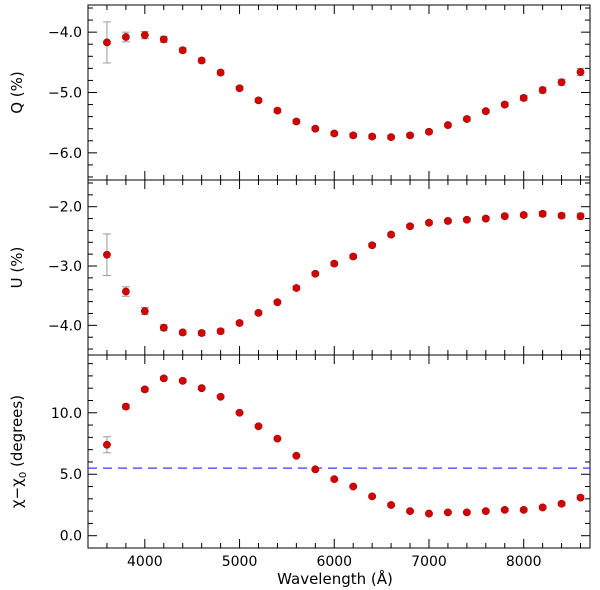 The width and height of the screenshot is (600, 590). I want to click on y-axis-label-chi: χ−χ0 (degrees), so click(18, 451).